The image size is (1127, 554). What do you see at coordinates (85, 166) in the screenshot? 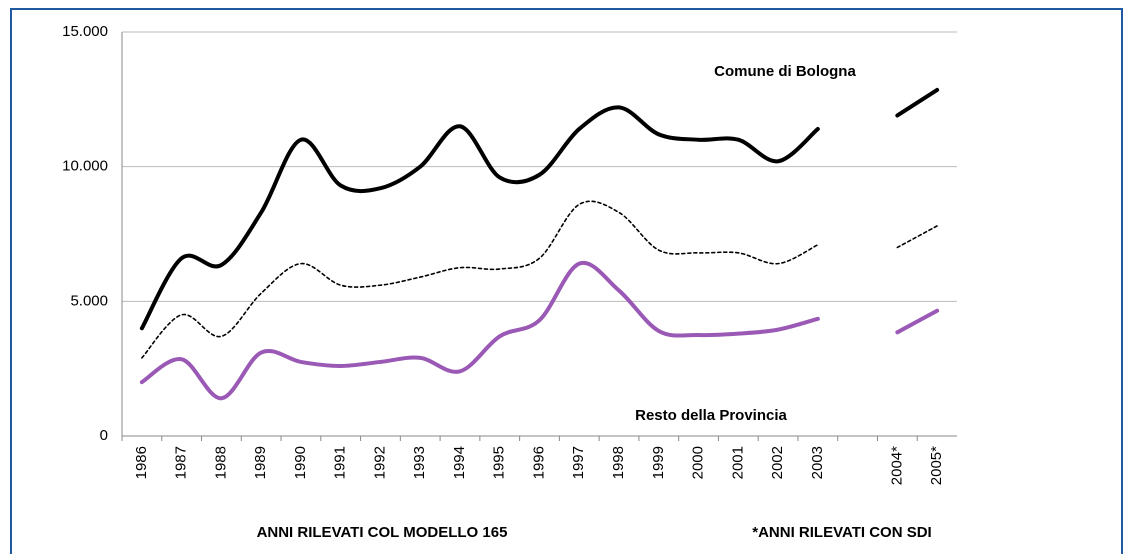
I see `y-tick-label: 10.000` at bounding box center [85, 166].